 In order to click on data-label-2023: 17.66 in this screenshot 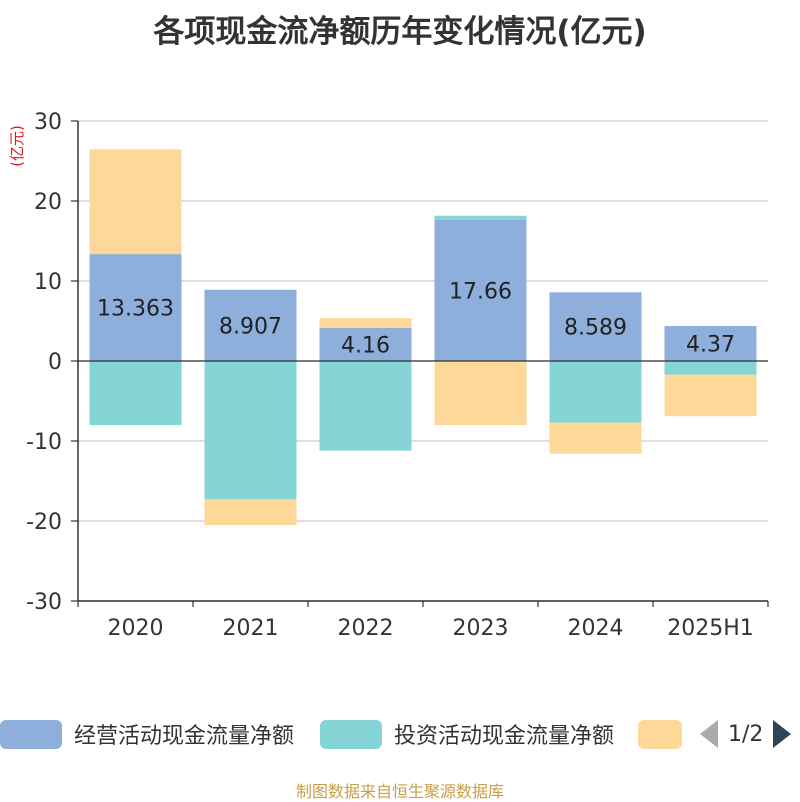, I will do `click(480, 291)`.